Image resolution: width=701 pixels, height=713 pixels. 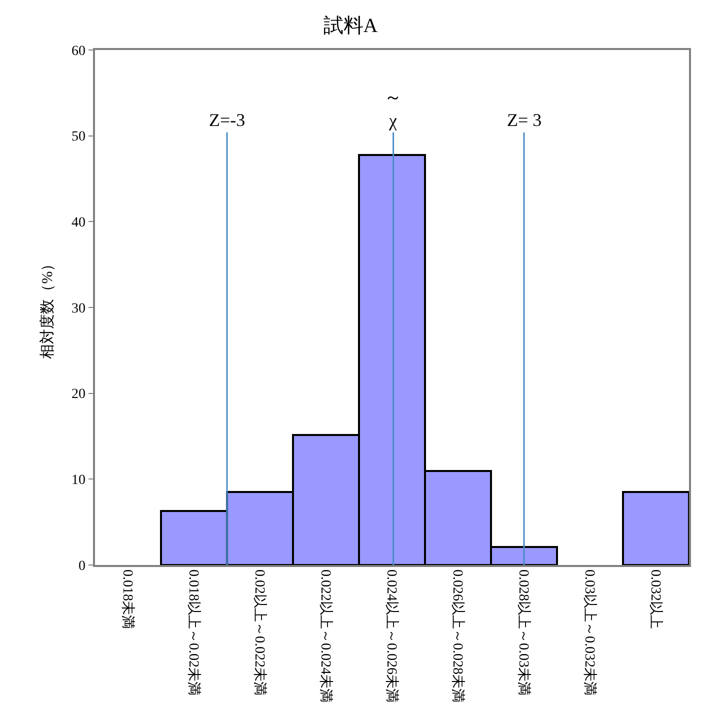 I want to click on x-tick-label: 0.018未満, so click(x=127, y=600).